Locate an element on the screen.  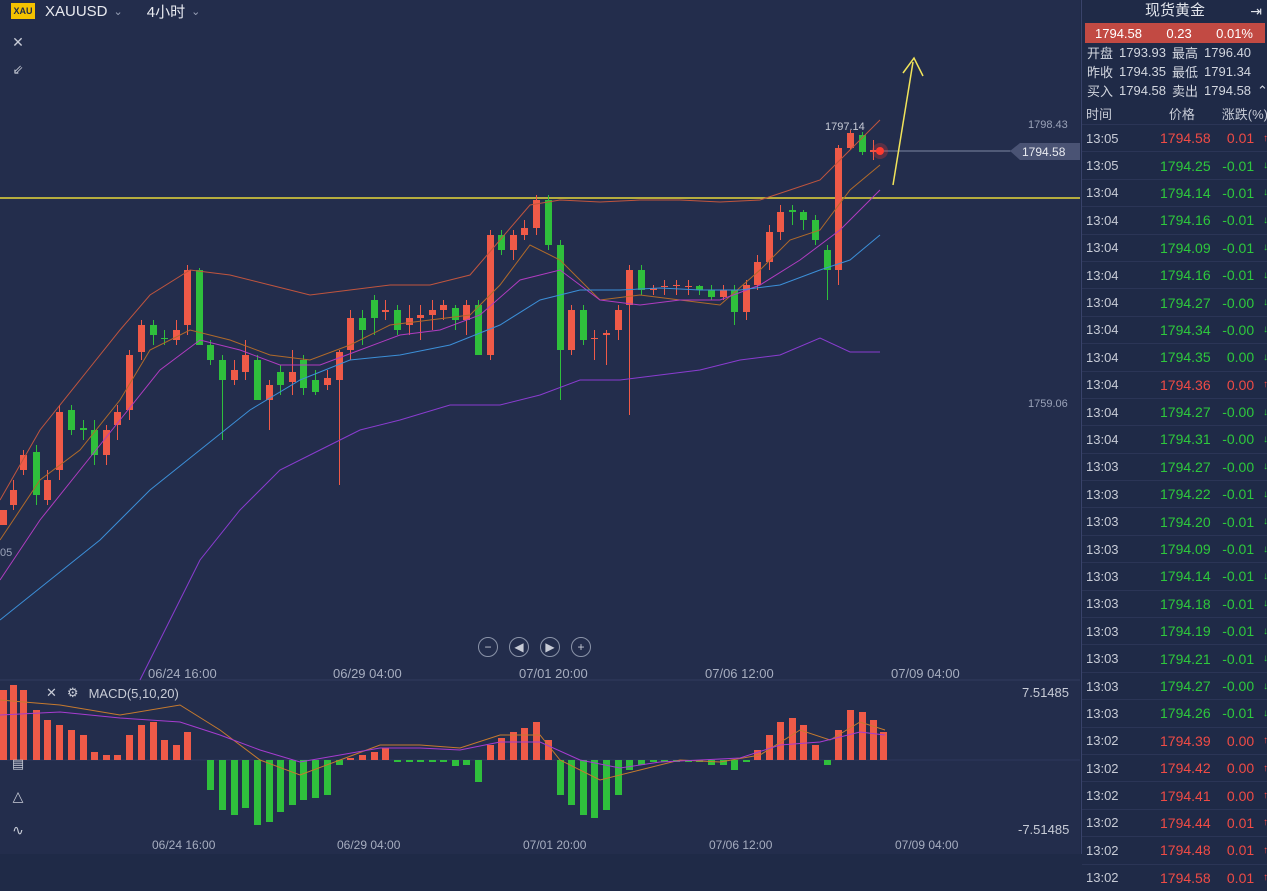
x-axis-label: 06/24 16:00 is located at coordinates (182, 673).